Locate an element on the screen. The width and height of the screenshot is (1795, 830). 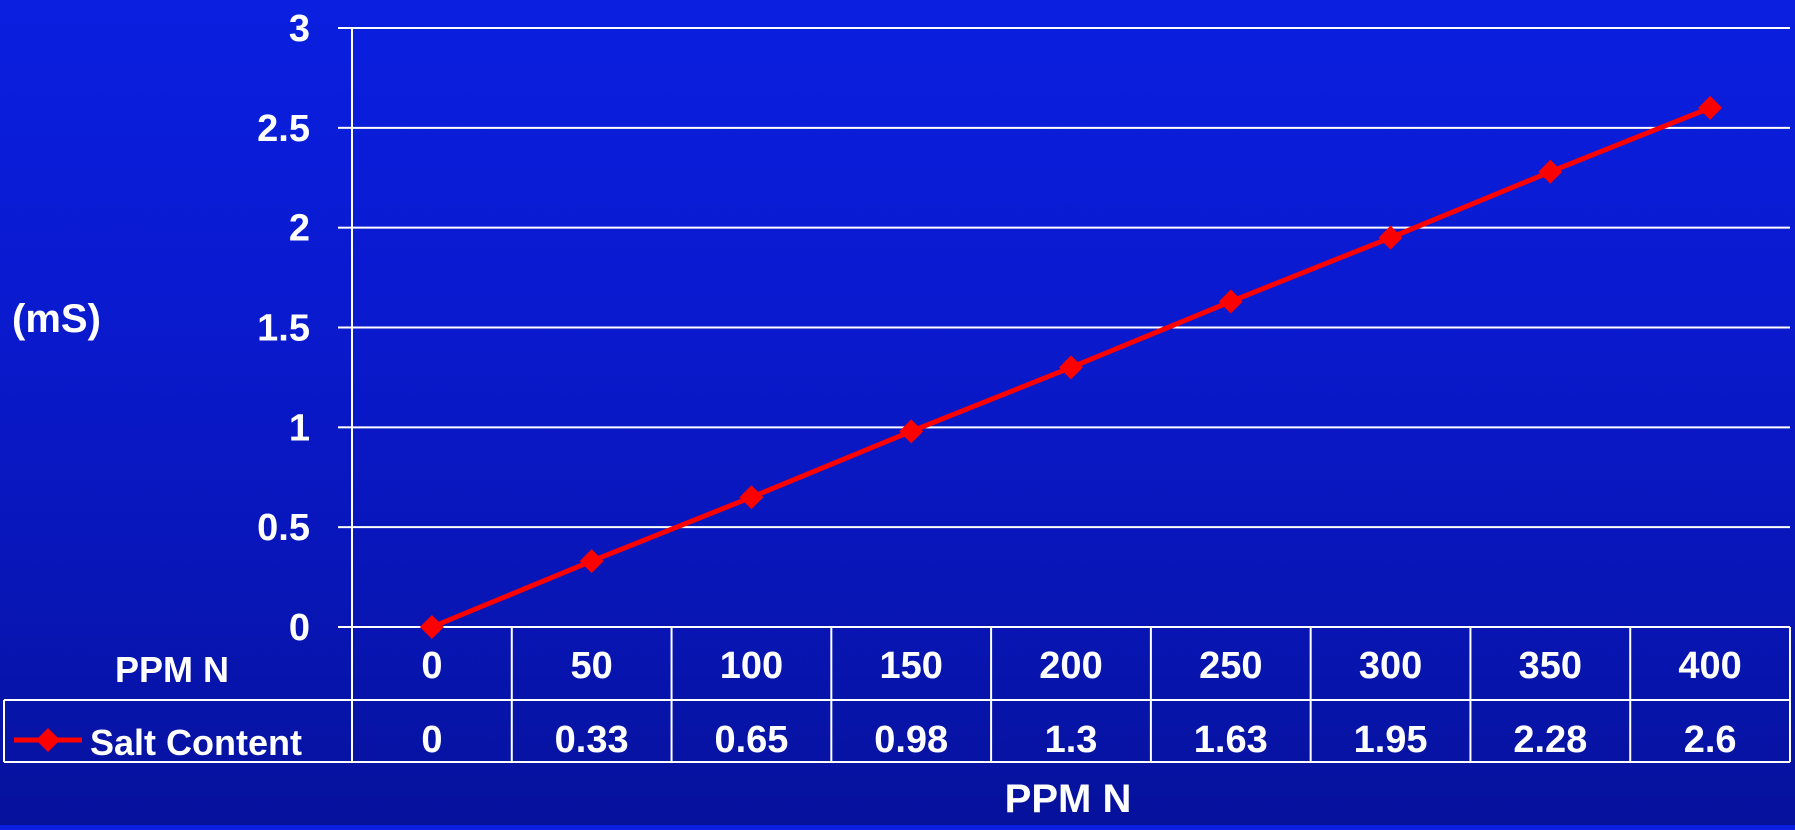
x-category-label: 250 is located at coordinates (1230, 666).